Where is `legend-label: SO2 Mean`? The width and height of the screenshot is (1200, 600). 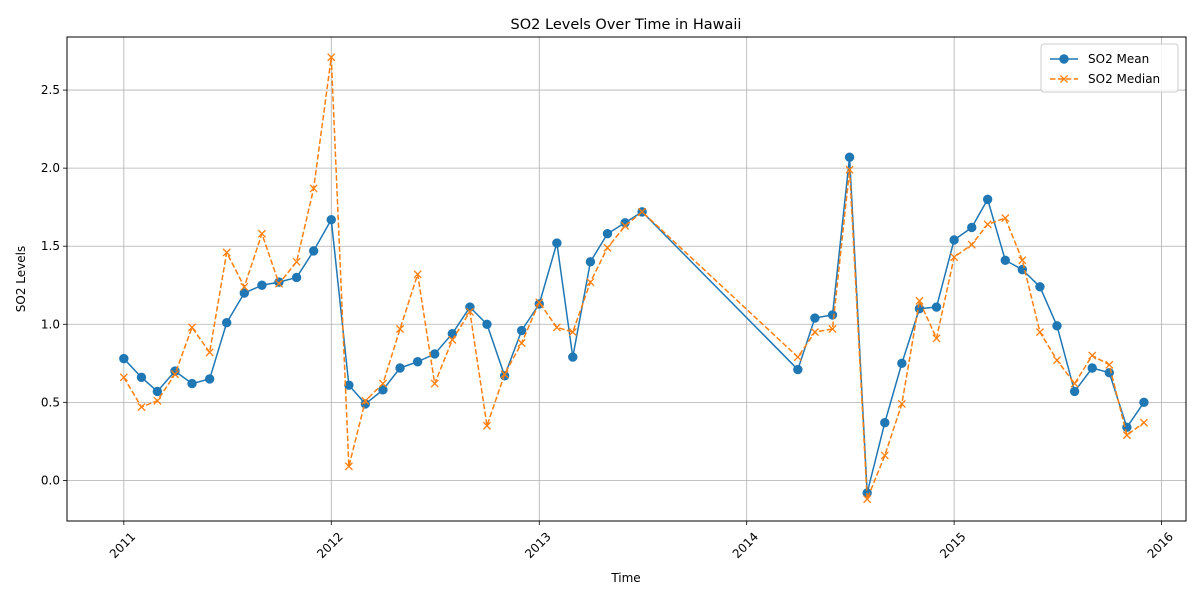 legend-label: SO2 Mean is located at coordinates (1118, 59).